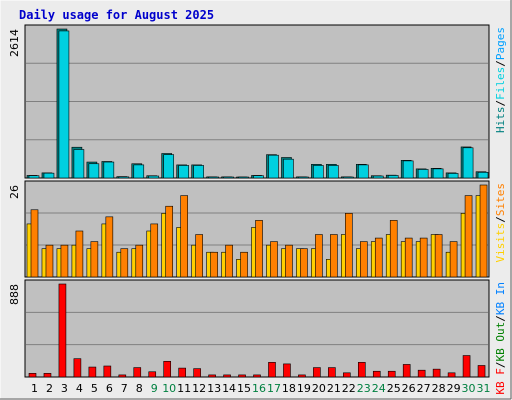  I want to click on day-label: 7, so click(124, 388).